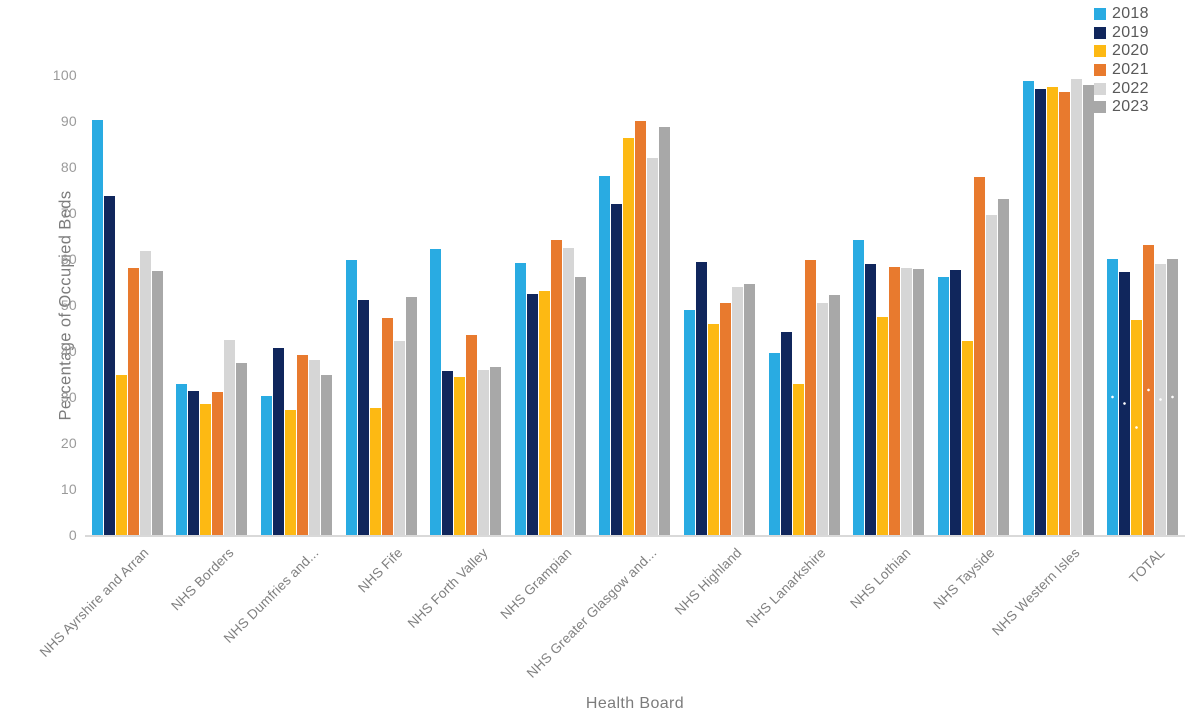 This screenshot has width=1200, height=724. I want to click on y-axis-tick-label: 0, so click(72, 535).